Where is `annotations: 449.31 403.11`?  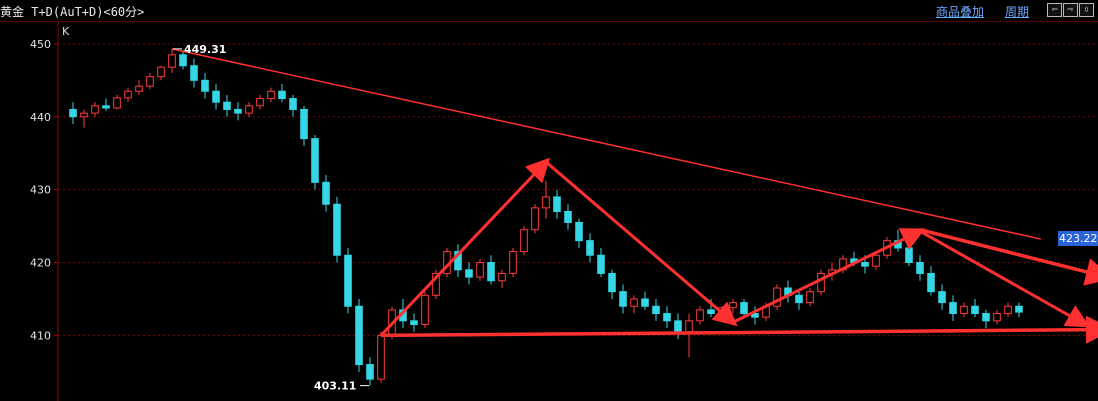 annotations: 449.31 403.11 is located at coordinates (270, 218).